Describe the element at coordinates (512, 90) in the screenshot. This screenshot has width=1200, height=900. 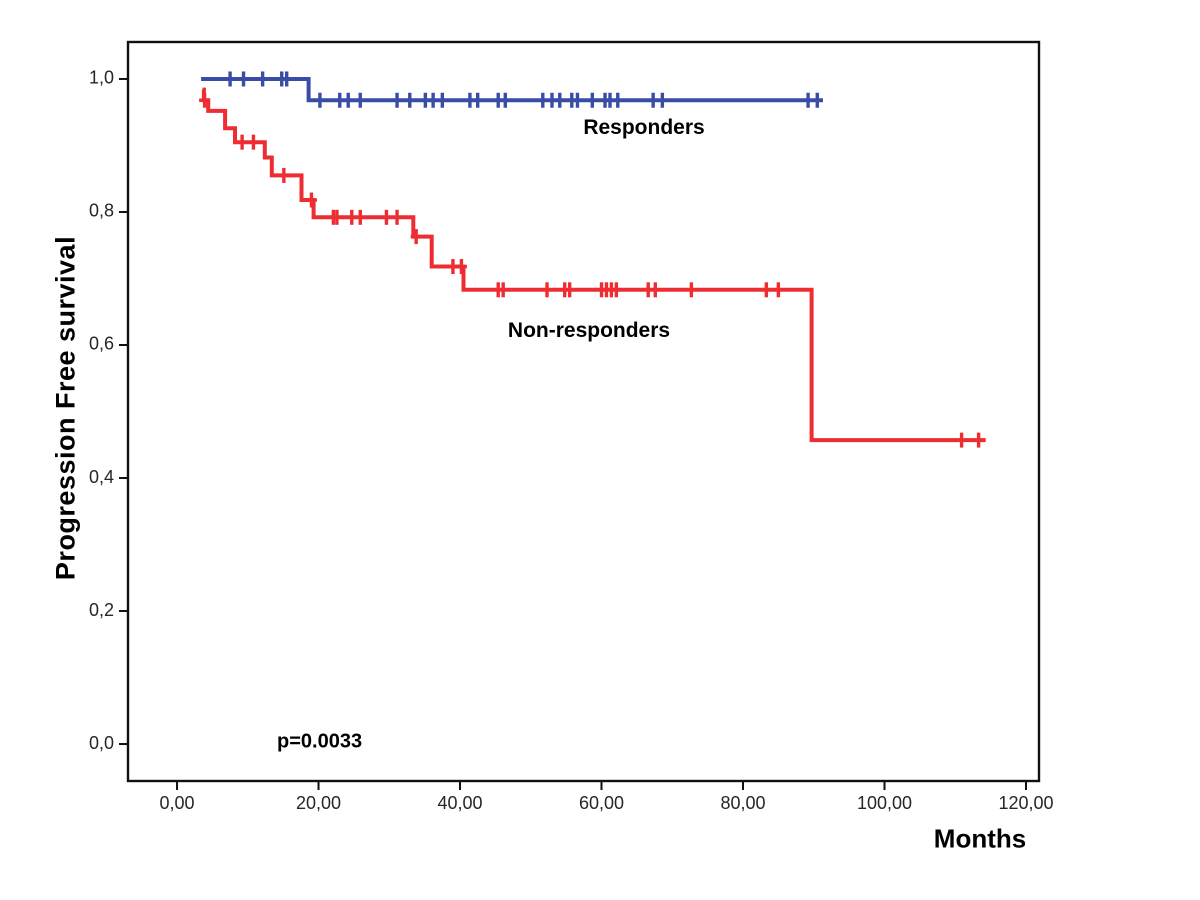
I see `responders-curve` at that location.